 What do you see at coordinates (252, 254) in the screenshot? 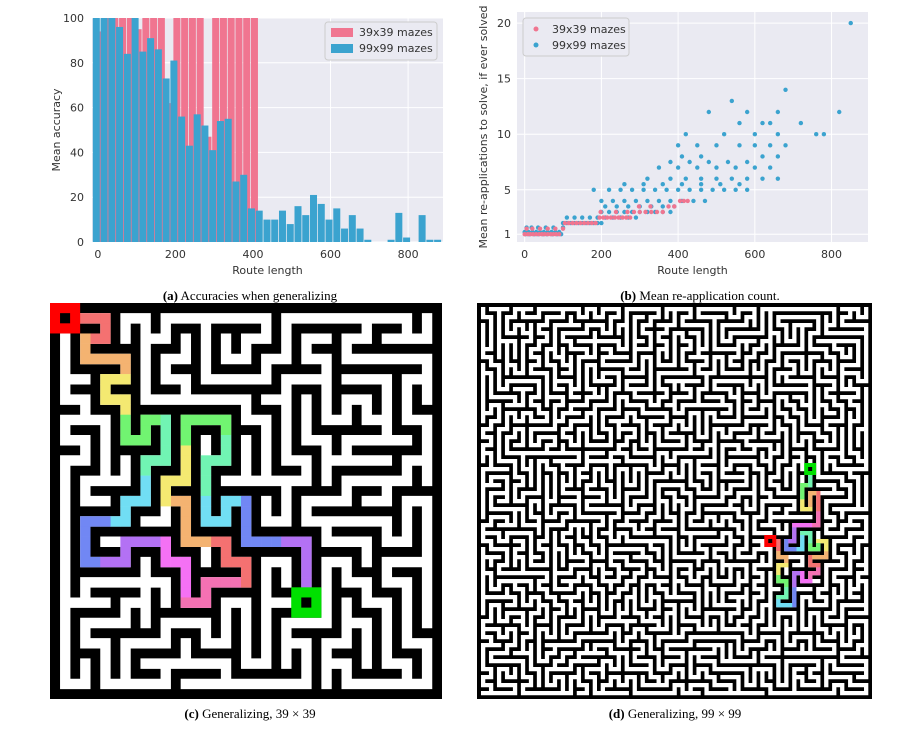
I see `x-tick-label: 400` at bounding box center [252, 254].